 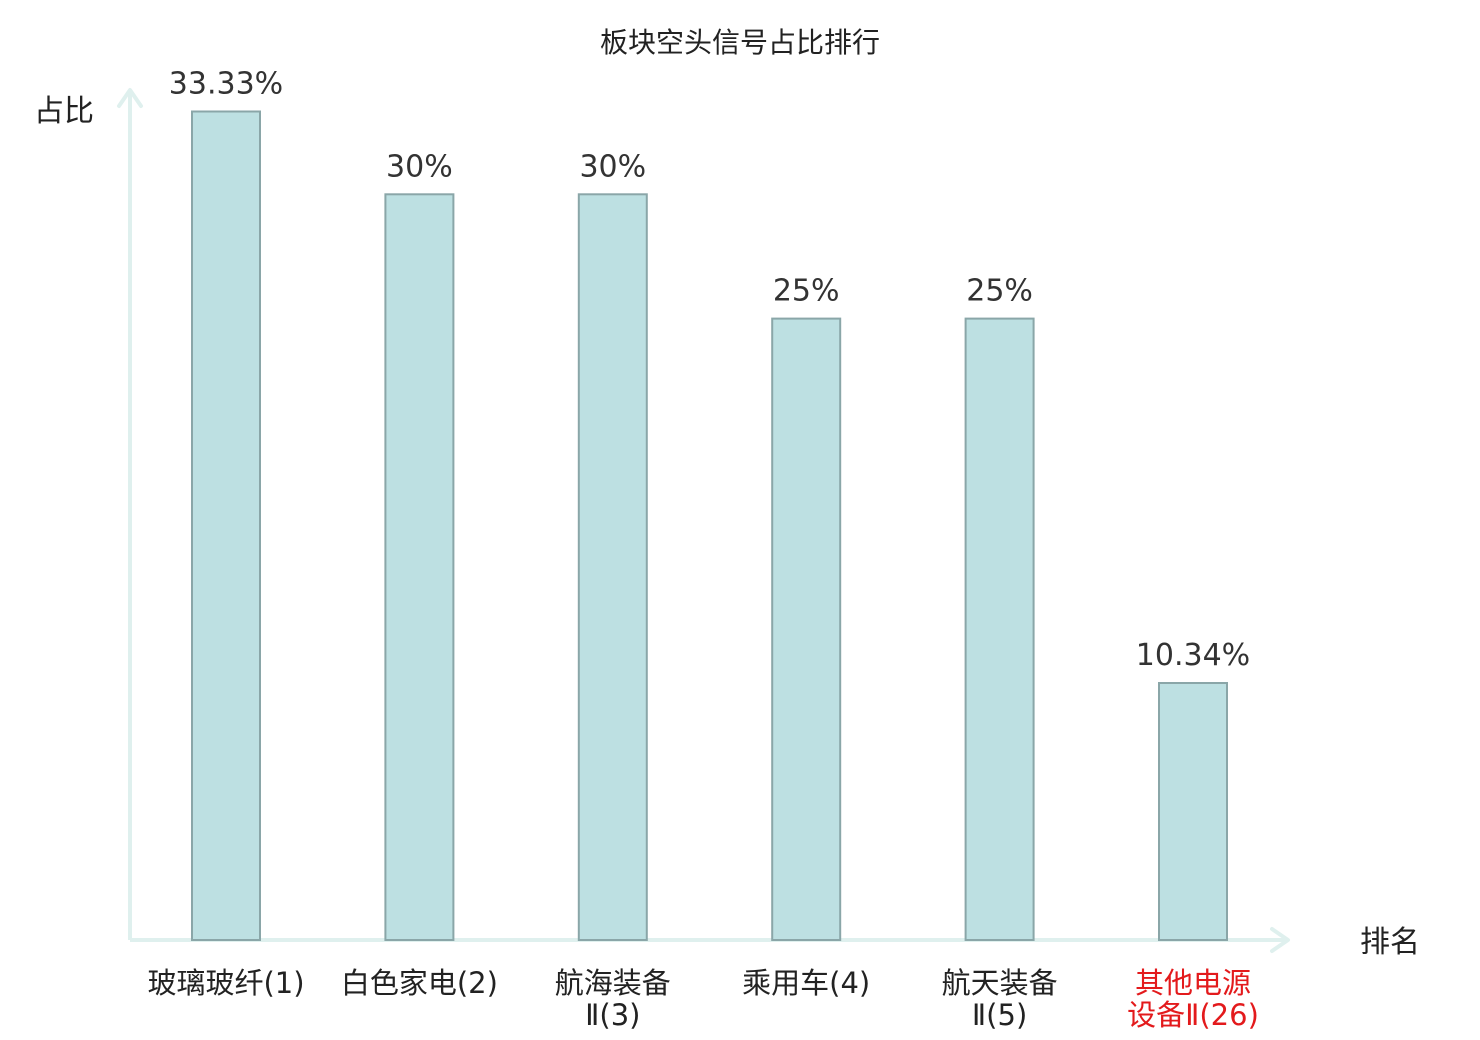 What do you see at coordinates (999, 1015) in the screenshot?
I see `category-tick-label: Ⅱ(5)` at bounding box center [999, 1015].